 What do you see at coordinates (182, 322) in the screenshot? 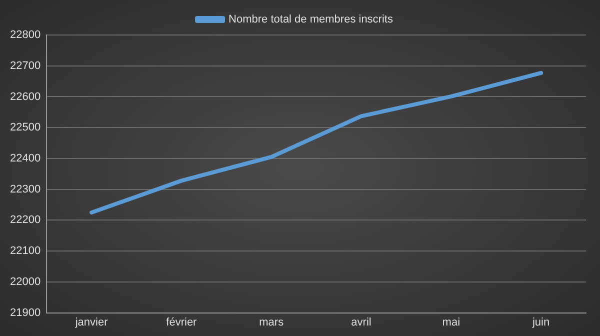
I see `x-tick-label: février` at bounding box center [182, 322].